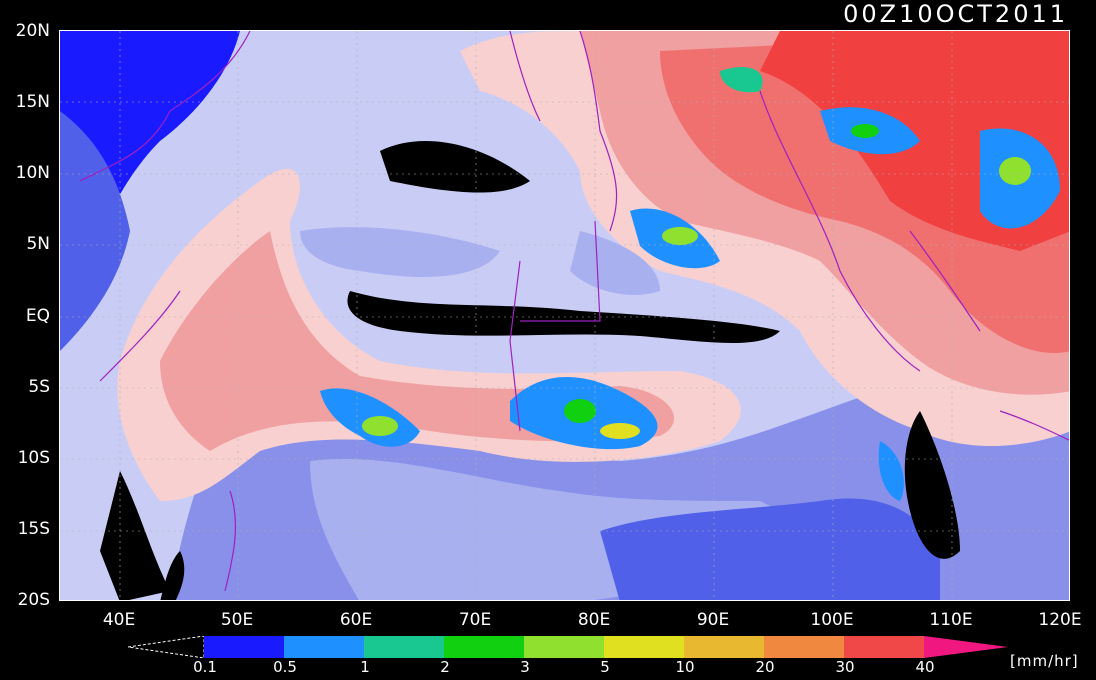 This screenshot has height=680, width=1096. What do you see at coordinates (475, 620) in the screenshot?
I see `lon-label: 70E` at bounding box center [475, 620].